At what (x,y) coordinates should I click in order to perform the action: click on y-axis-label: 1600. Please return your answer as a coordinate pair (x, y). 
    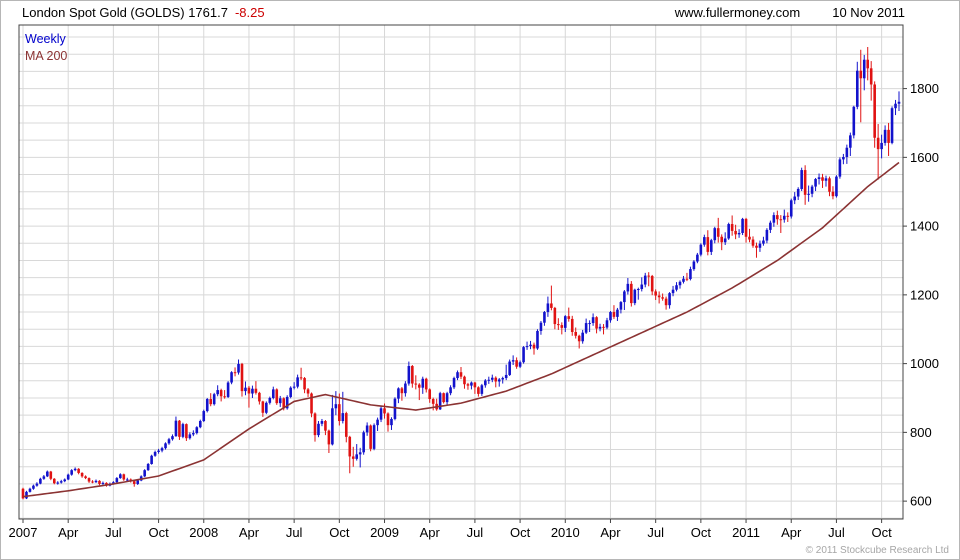
    Looking at the image, I should click on (924, 157).